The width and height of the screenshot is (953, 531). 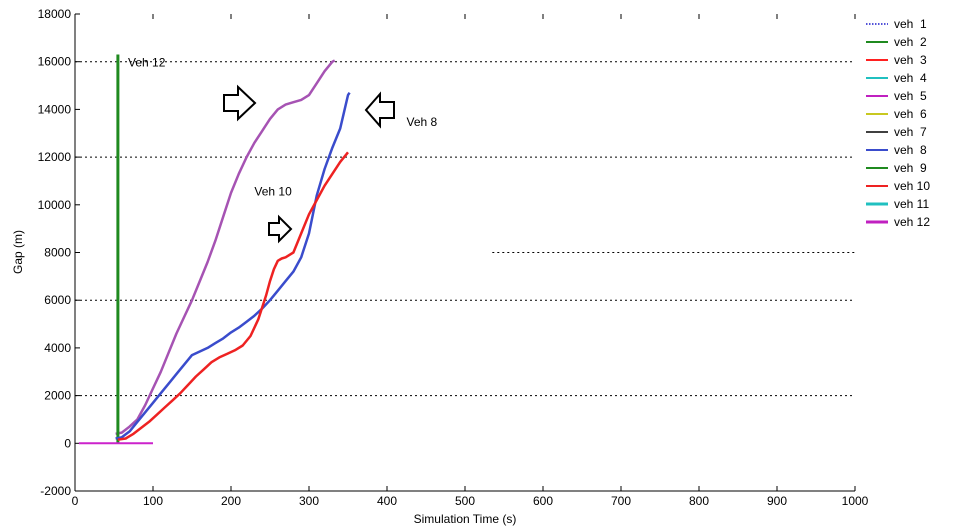 I want to click on legend-label: veh 7, so click(x=910, y=132).